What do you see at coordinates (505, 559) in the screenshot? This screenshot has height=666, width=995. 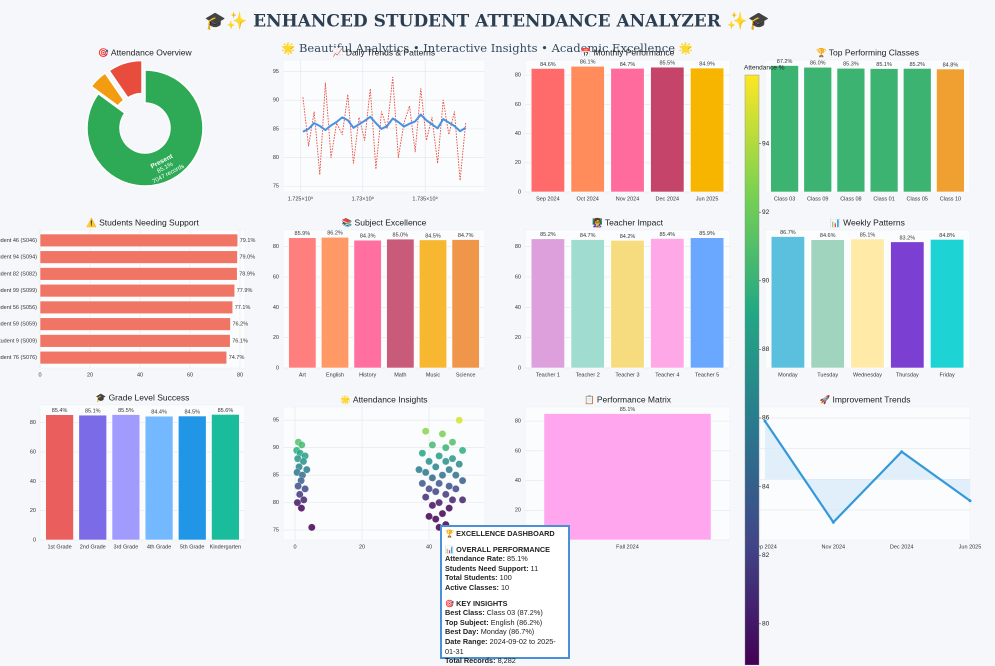 I see `summary-row: Attendance Rate: 85.1%` at bounding box center [505, 559].